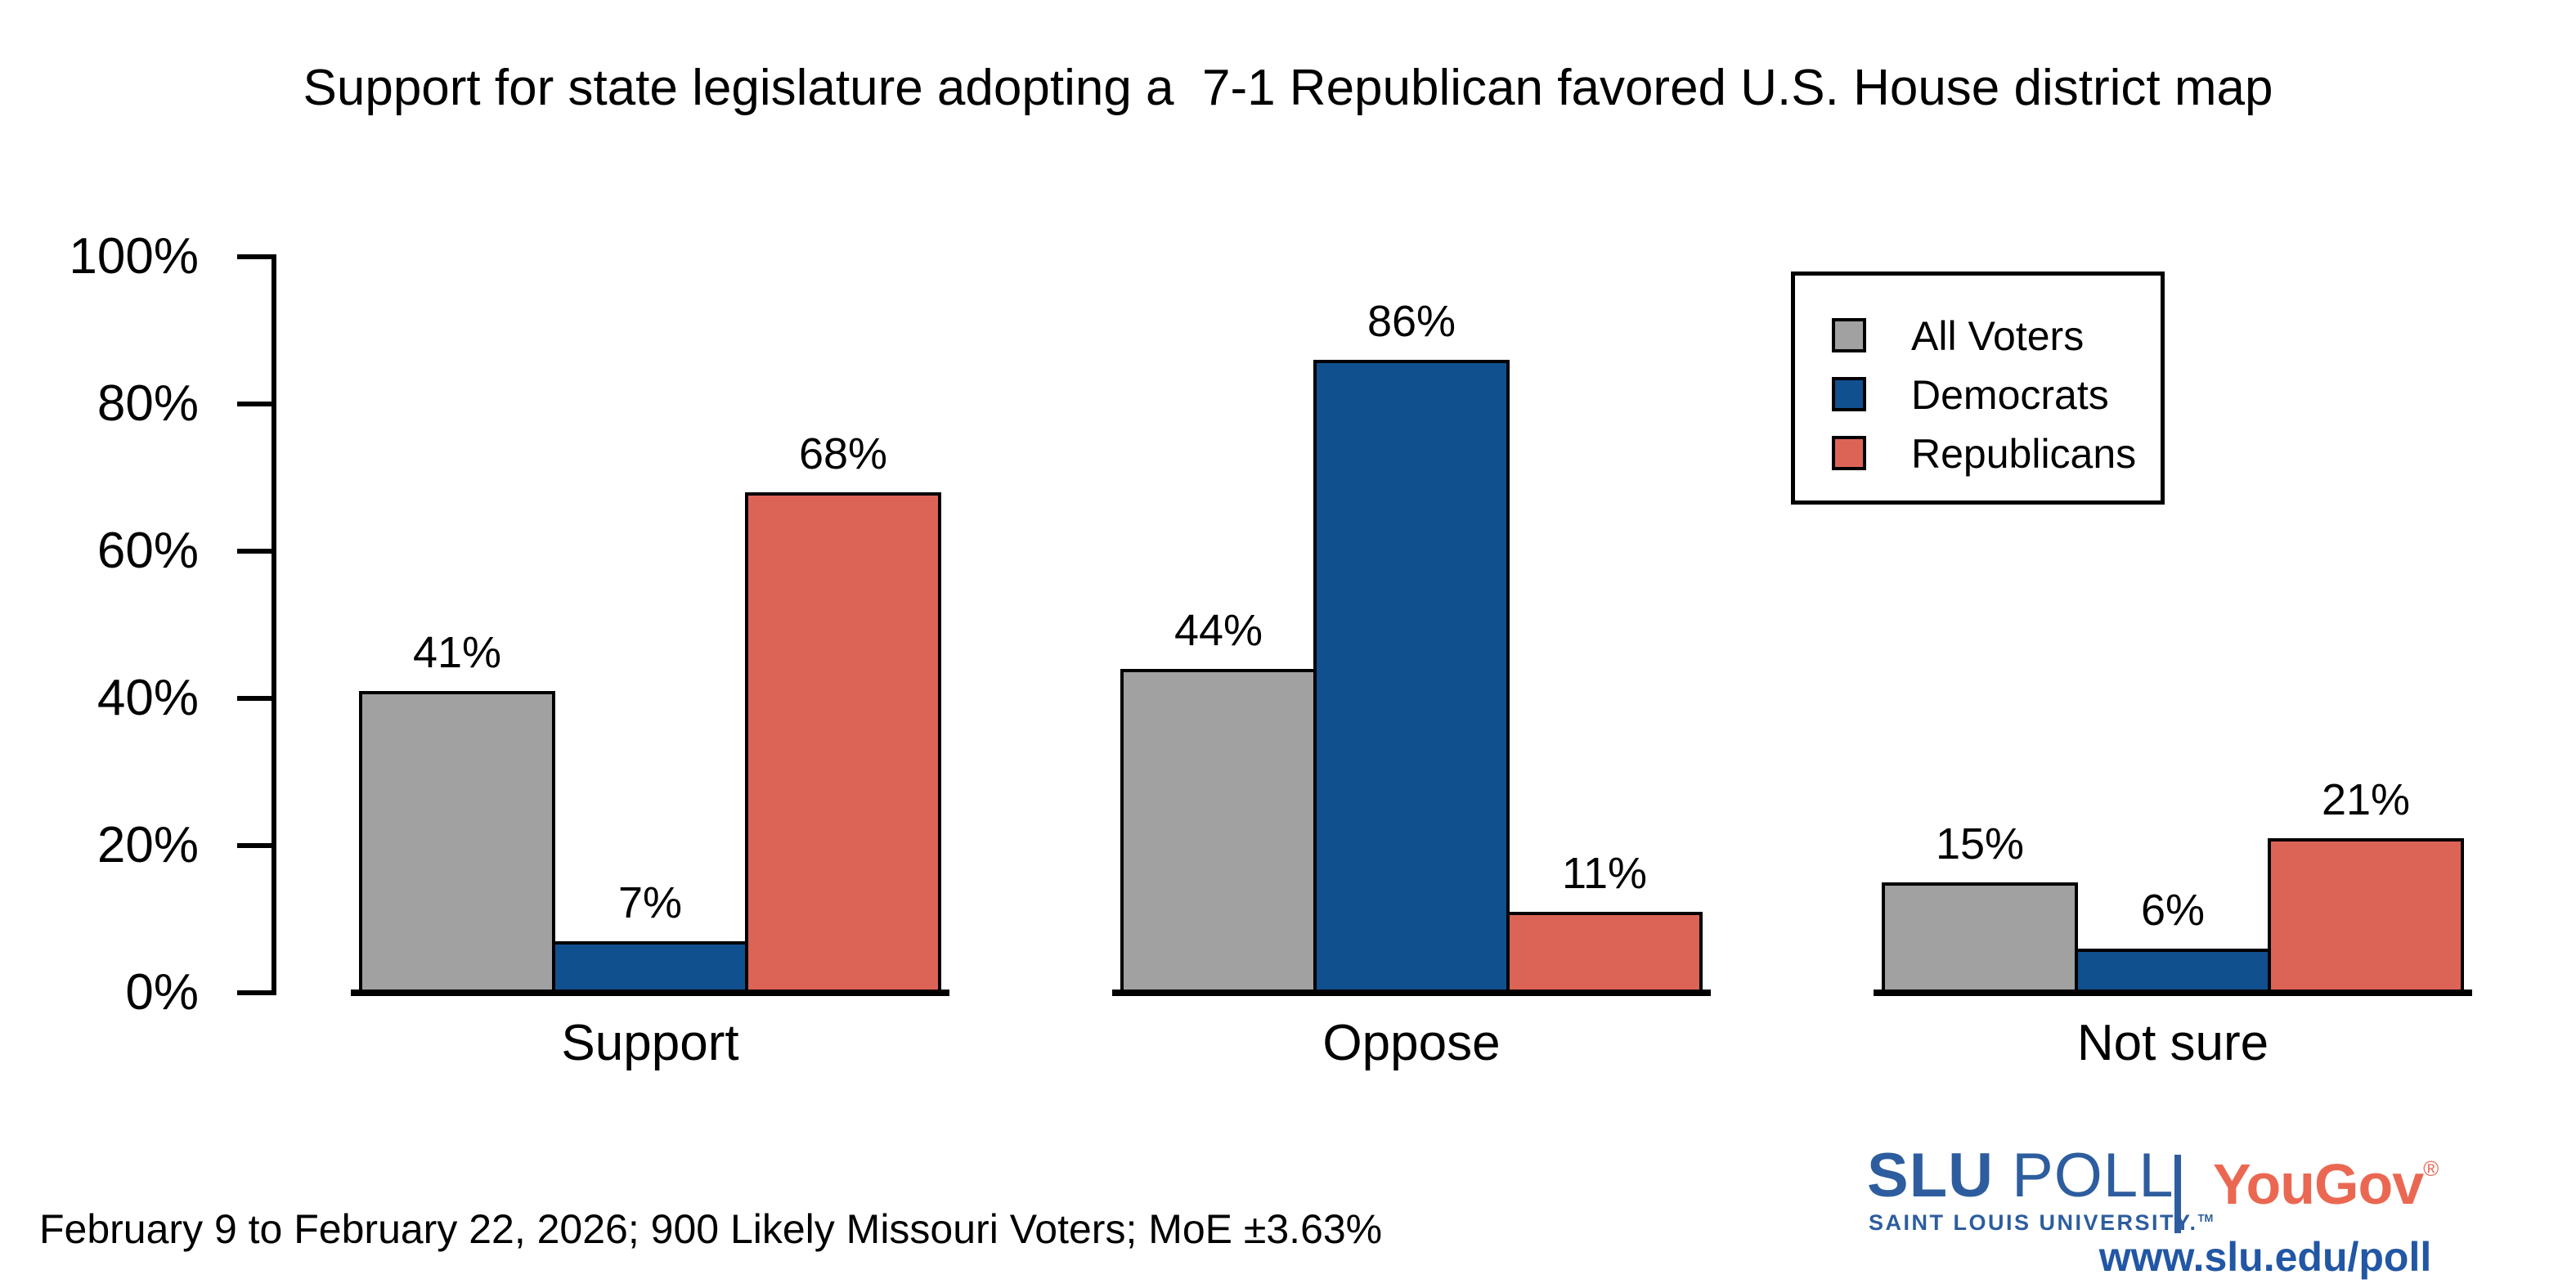  Describe the element at coordinates (134, 256) in the screenshot. I see `y-axis-tick-label: 100%` at that location.